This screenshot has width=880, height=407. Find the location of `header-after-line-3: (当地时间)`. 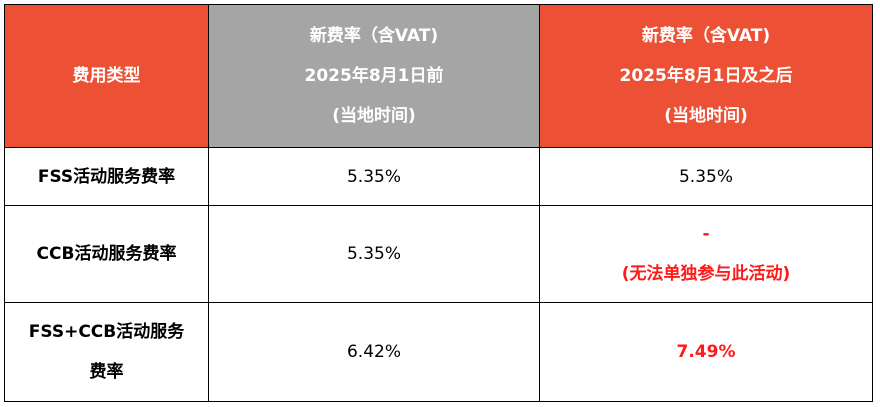

header-after-line-3: (当地时间) is located at coordinates (706, 116).